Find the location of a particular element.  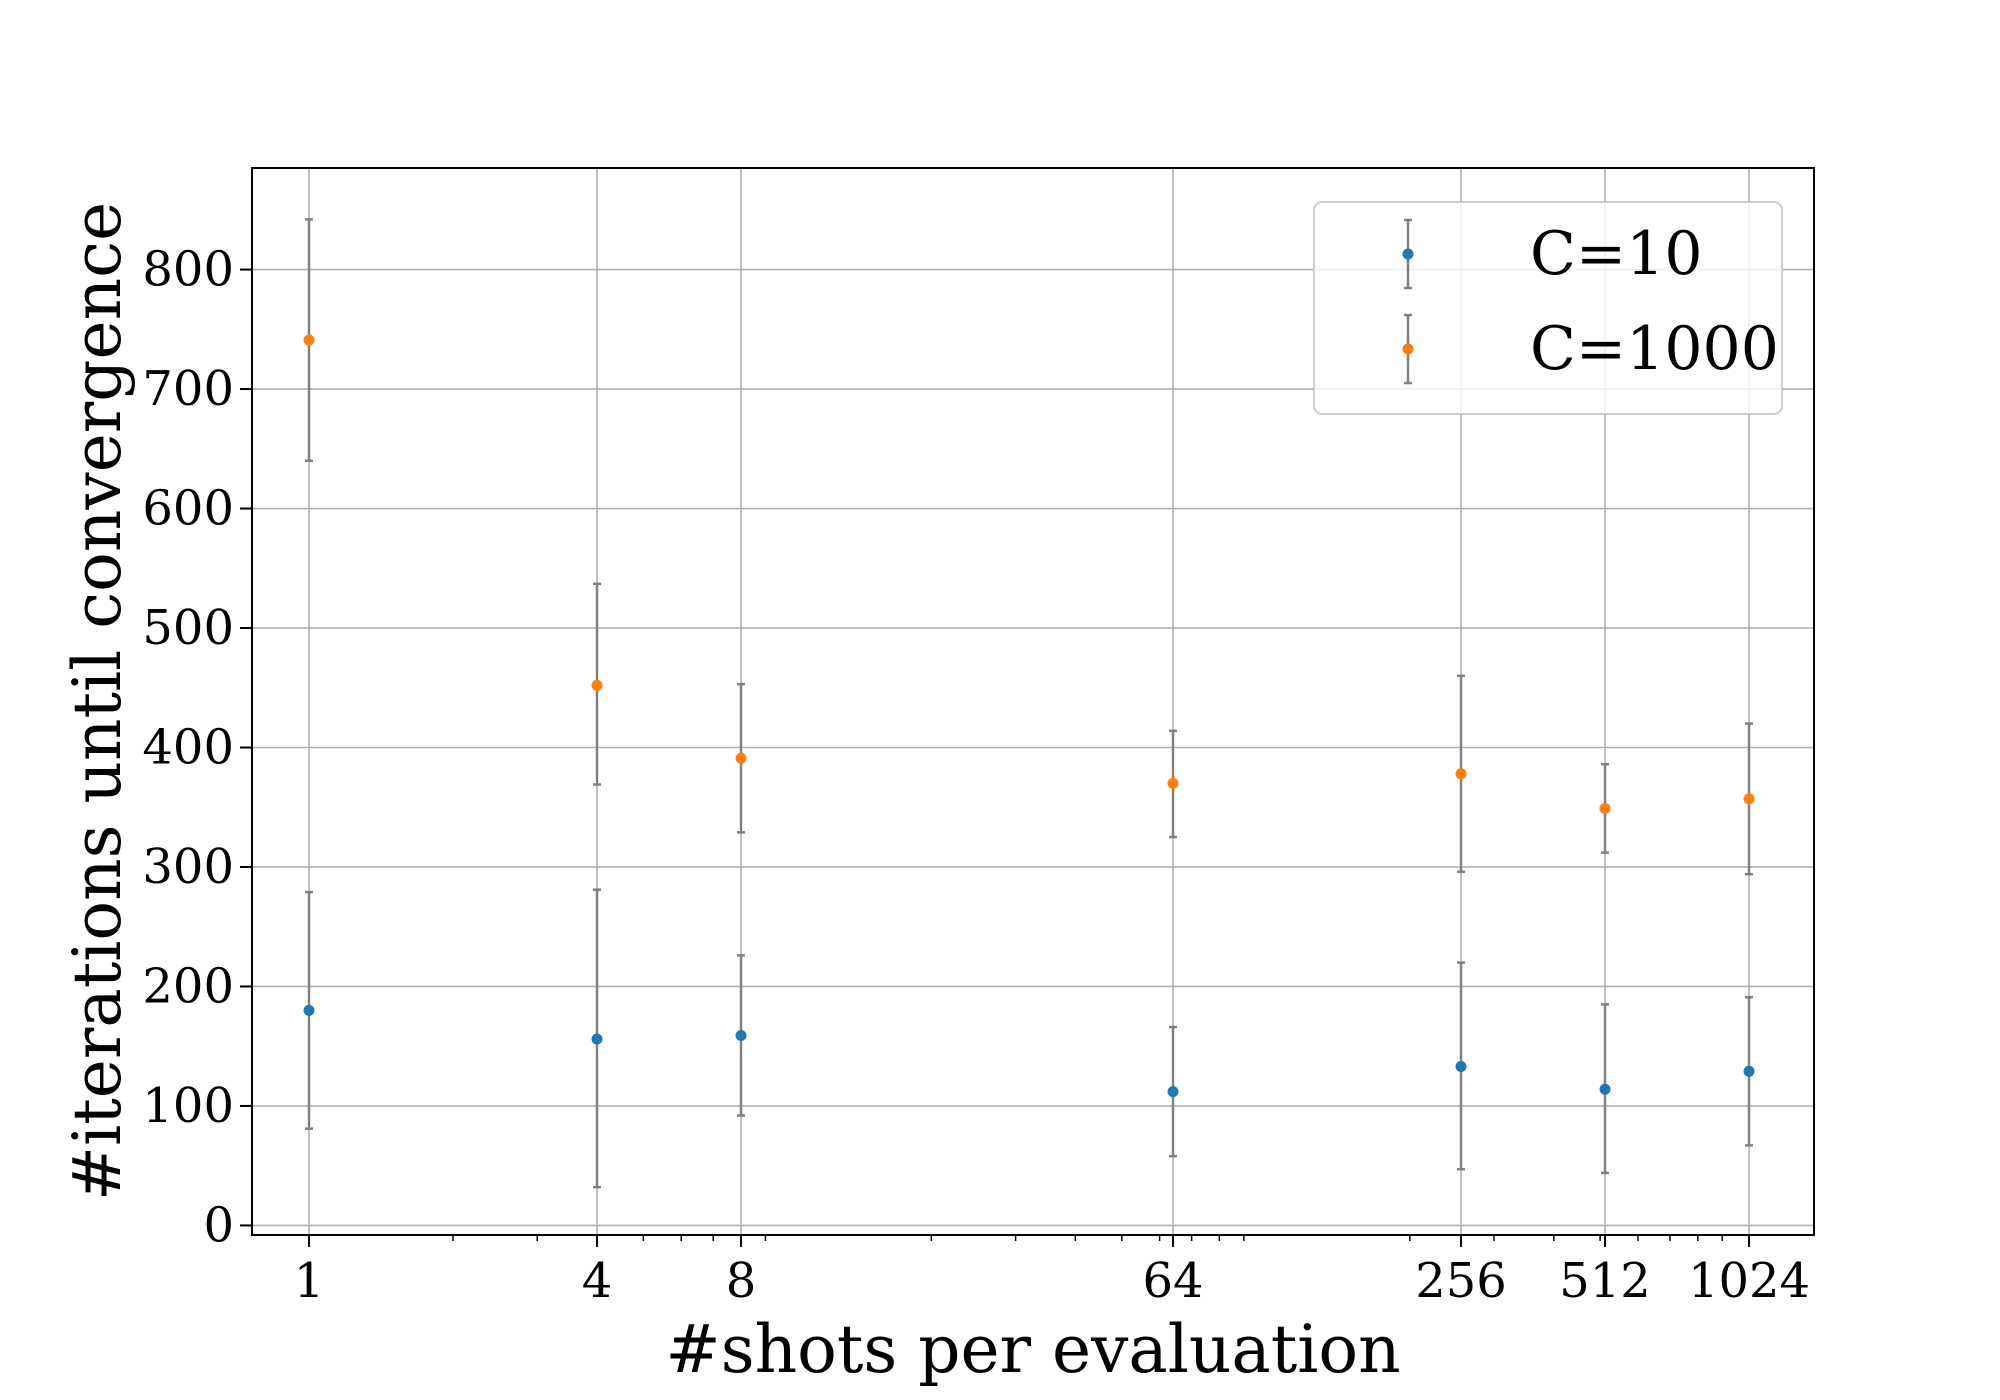

legend-box is located at coordinates (1548, 308).